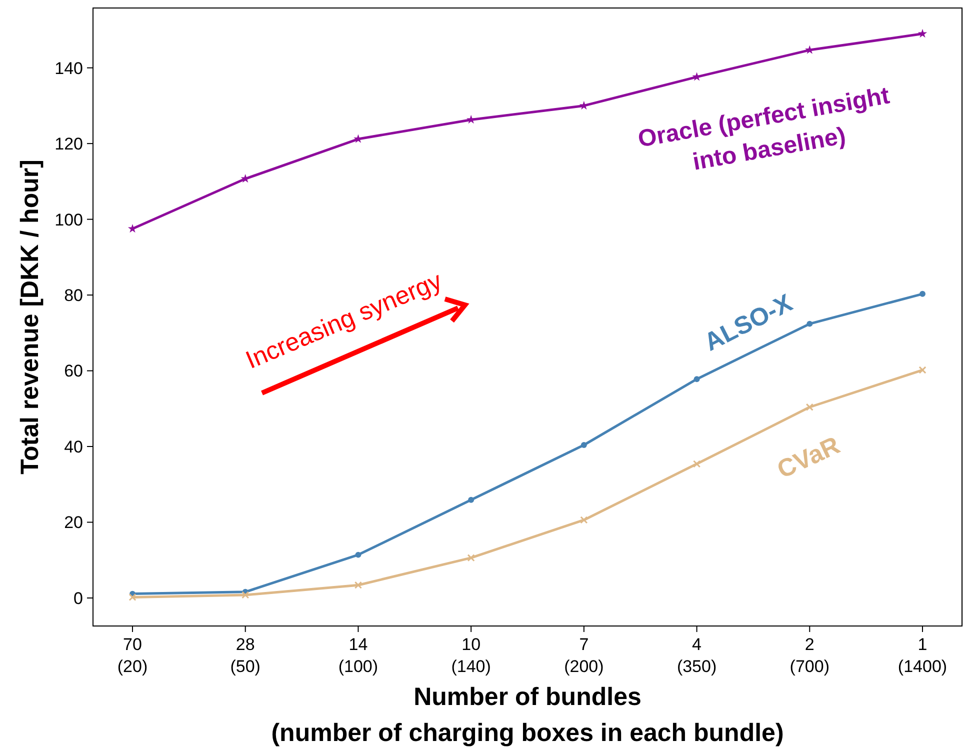 This screenshot has height=754, width=963. What do you see at coordinates (245, 655) in the screenshot?
I see `x-tick-label: 28 (50)` at bounding box center [245, 655].